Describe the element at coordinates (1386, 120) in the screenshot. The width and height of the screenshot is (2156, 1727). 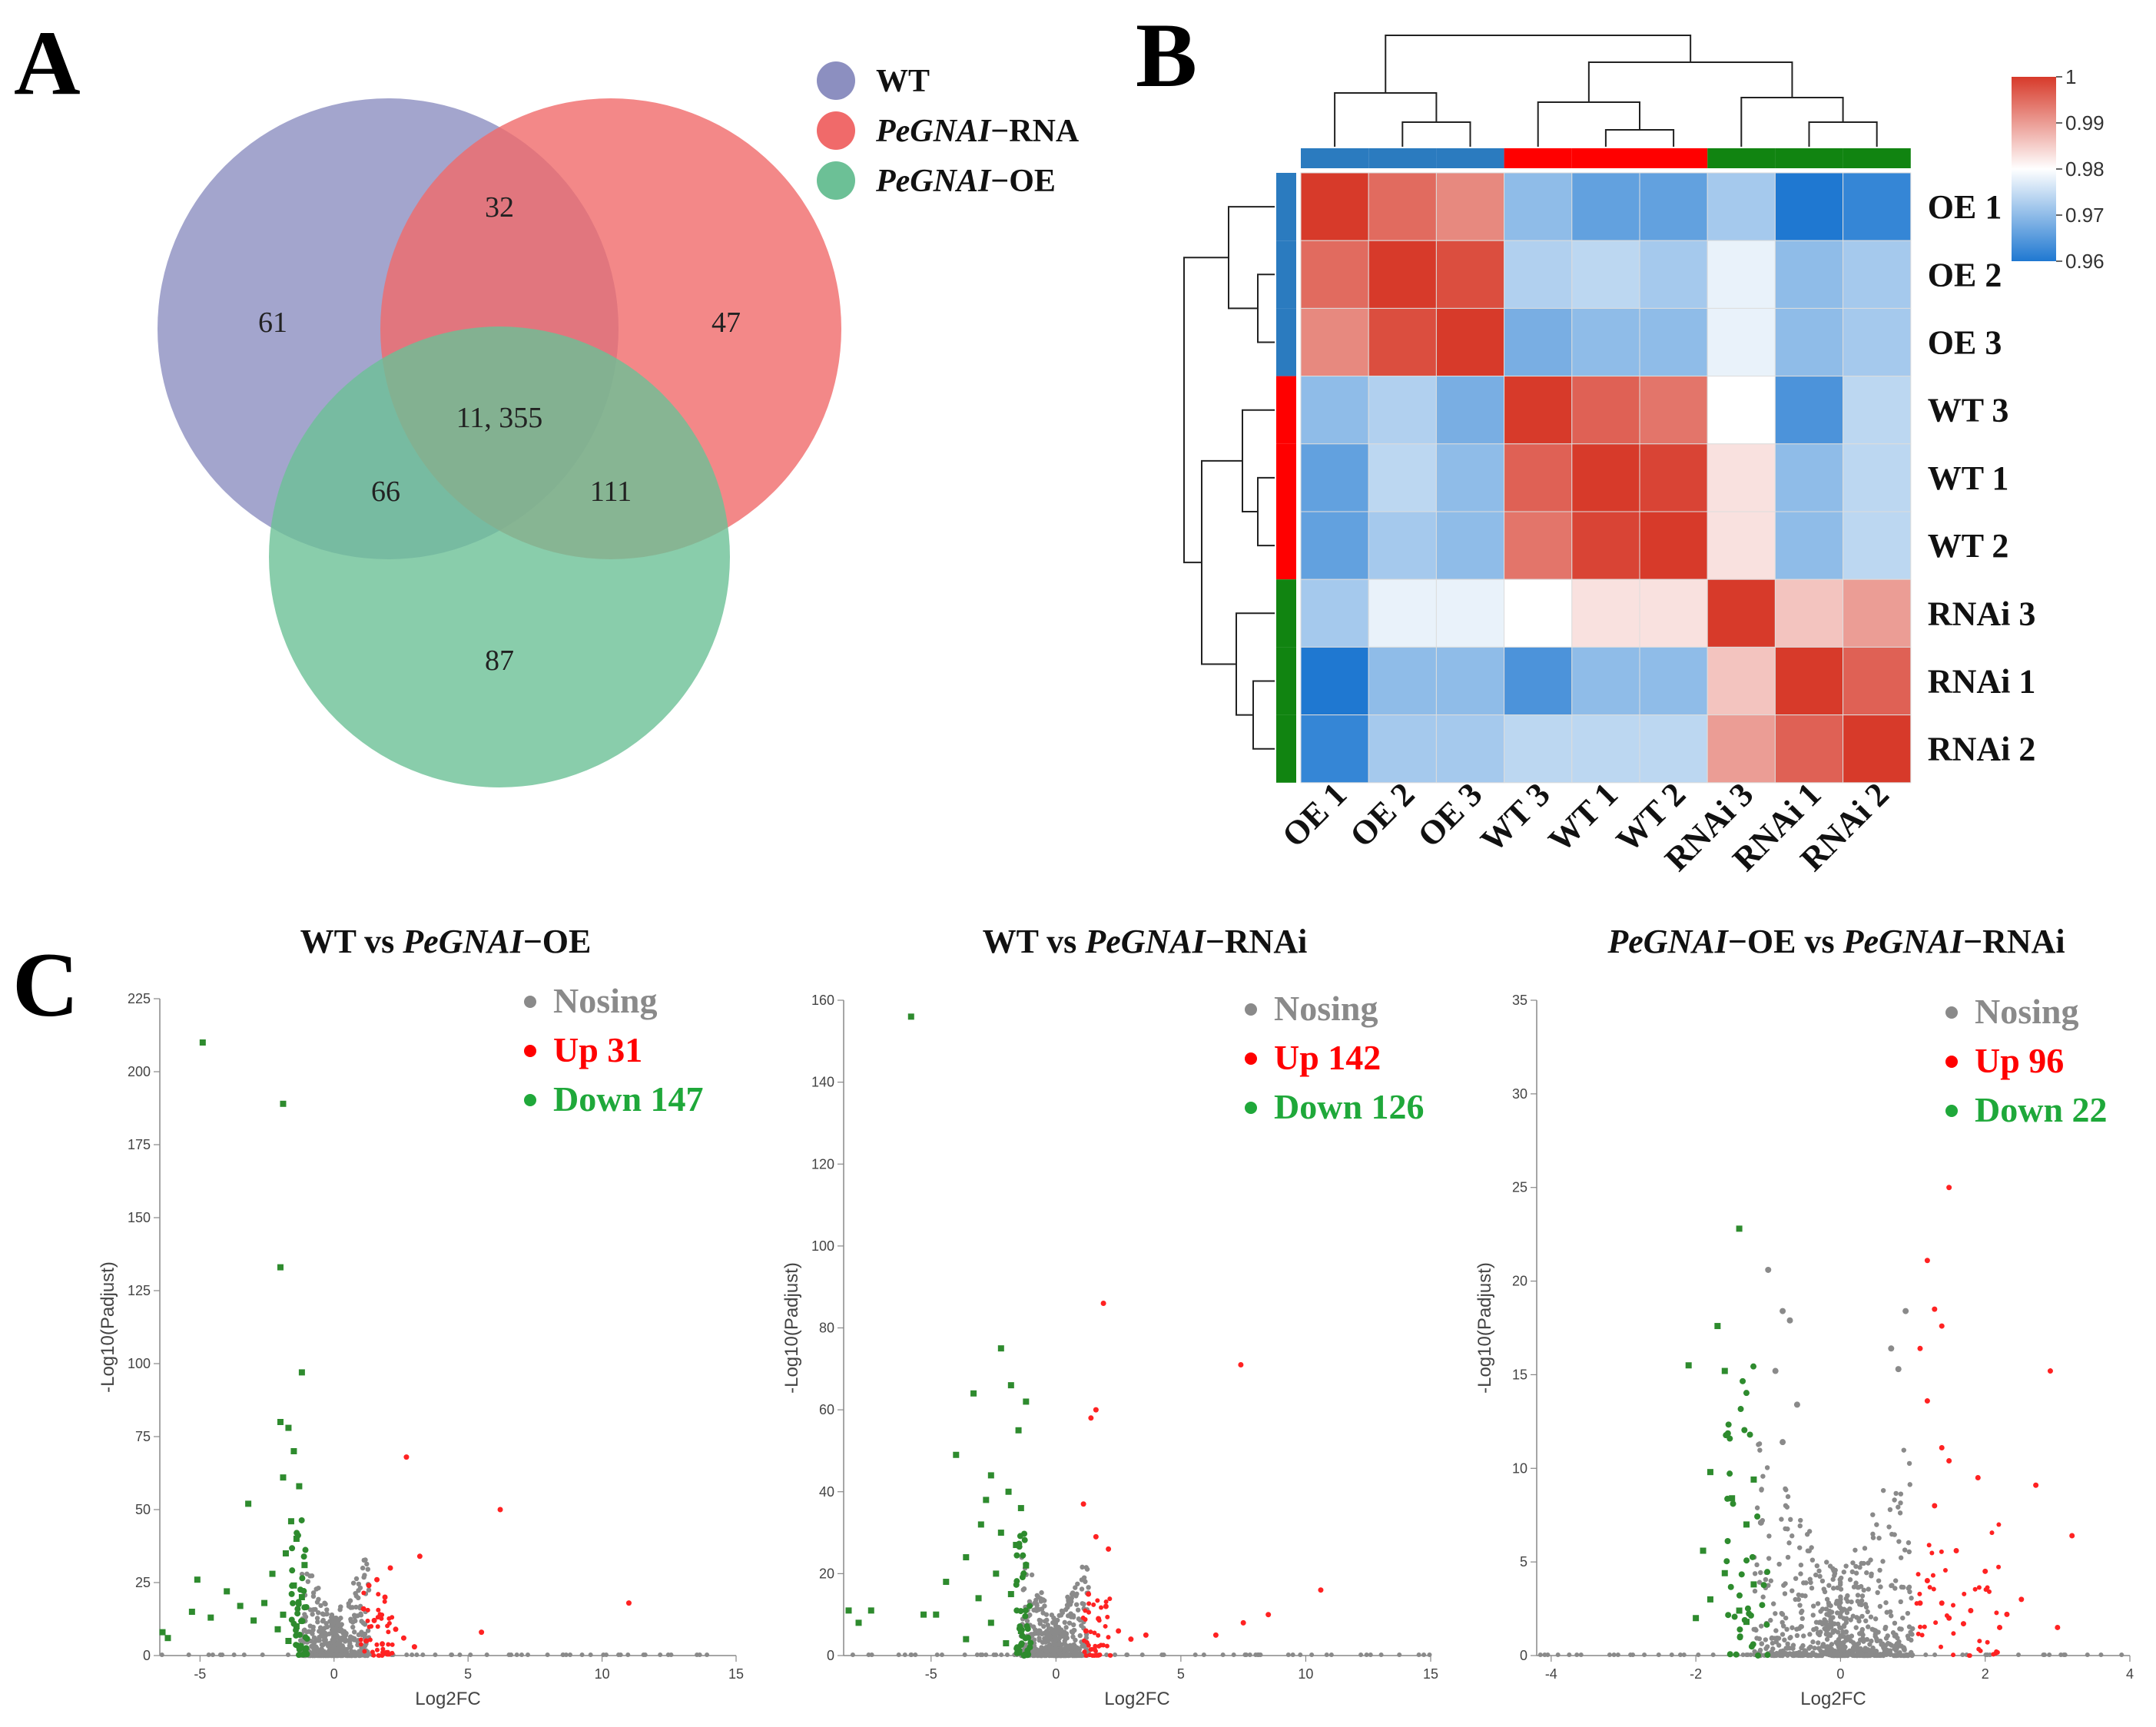
I see `top-dendrogram-link` at that location.